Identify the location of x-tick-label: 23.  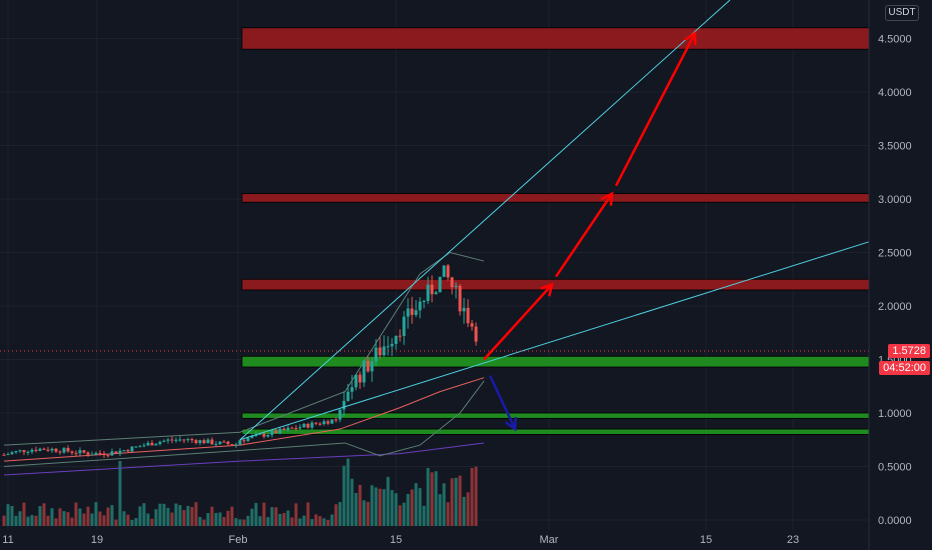
(793, 540).